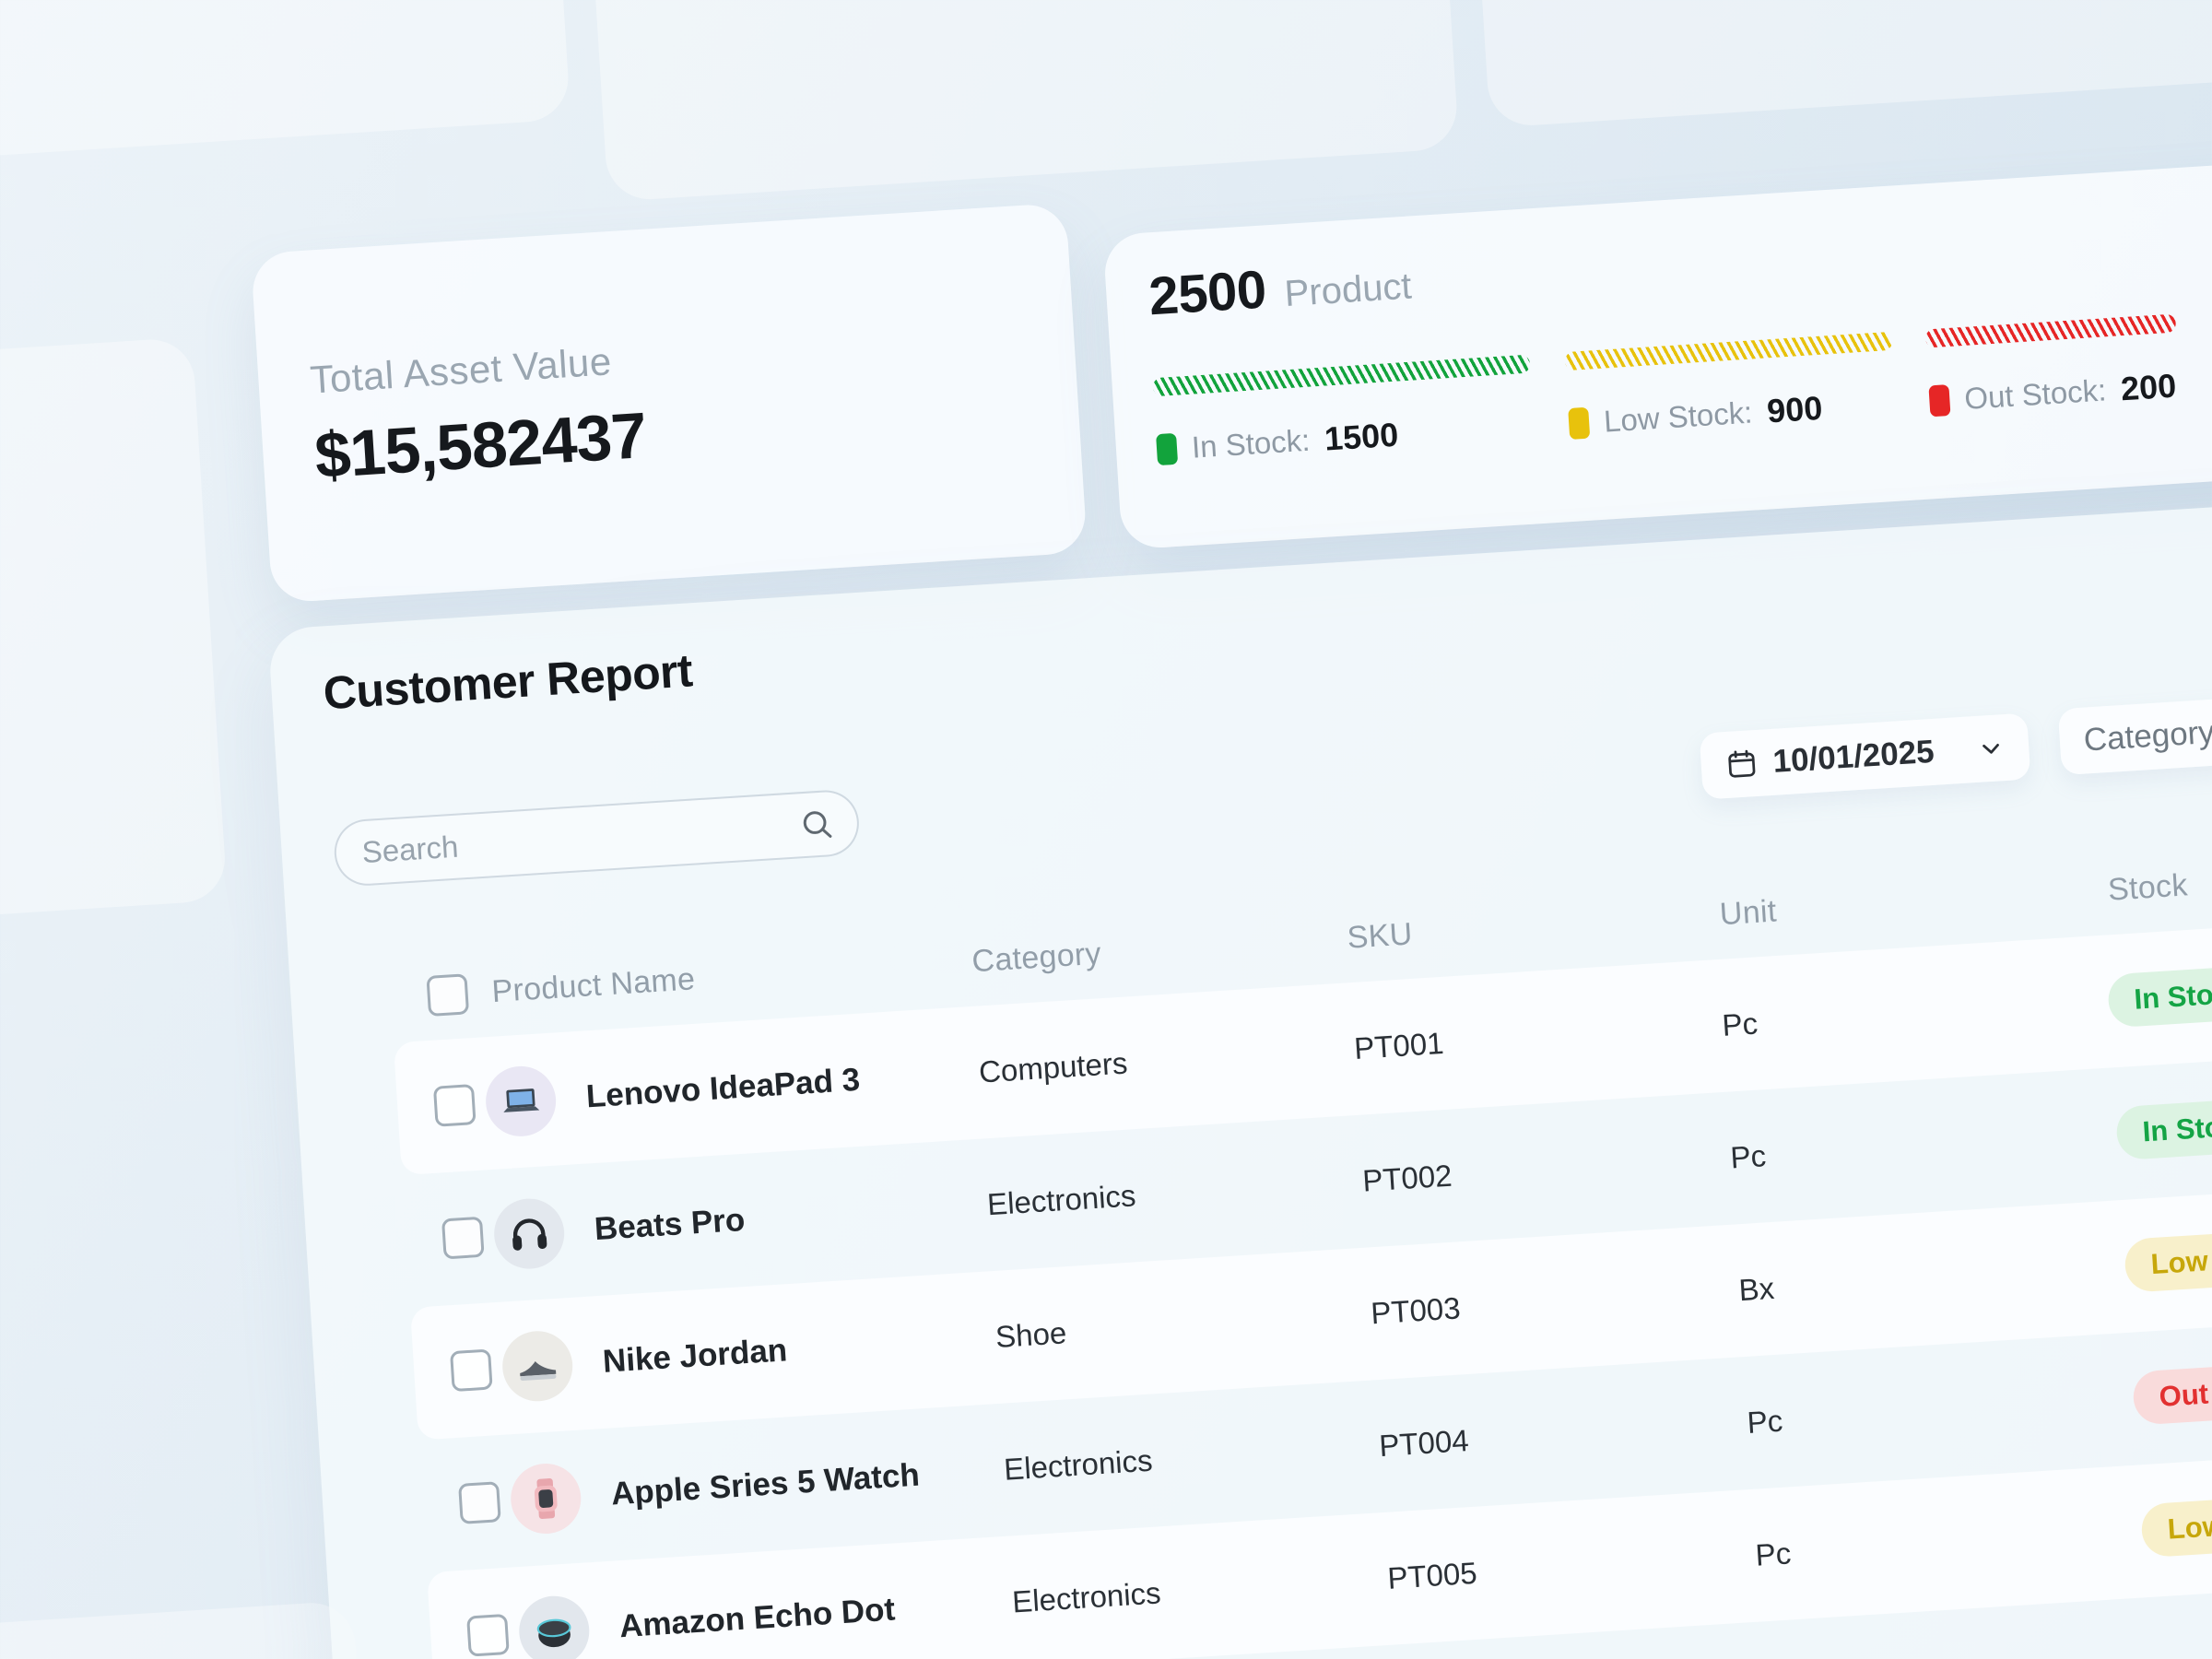 The image size is (2212, 1659). I want to click on in-stock-label: In Stock:, so click(1251, 443).